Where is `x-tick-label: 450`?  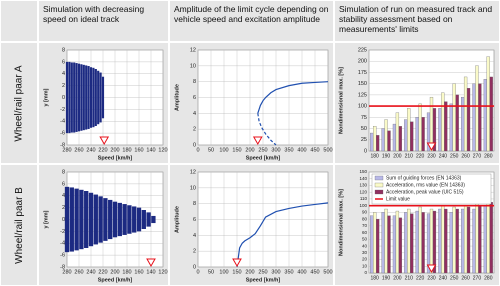 x-tick-label: 450 is located at coordinates (314, 272).